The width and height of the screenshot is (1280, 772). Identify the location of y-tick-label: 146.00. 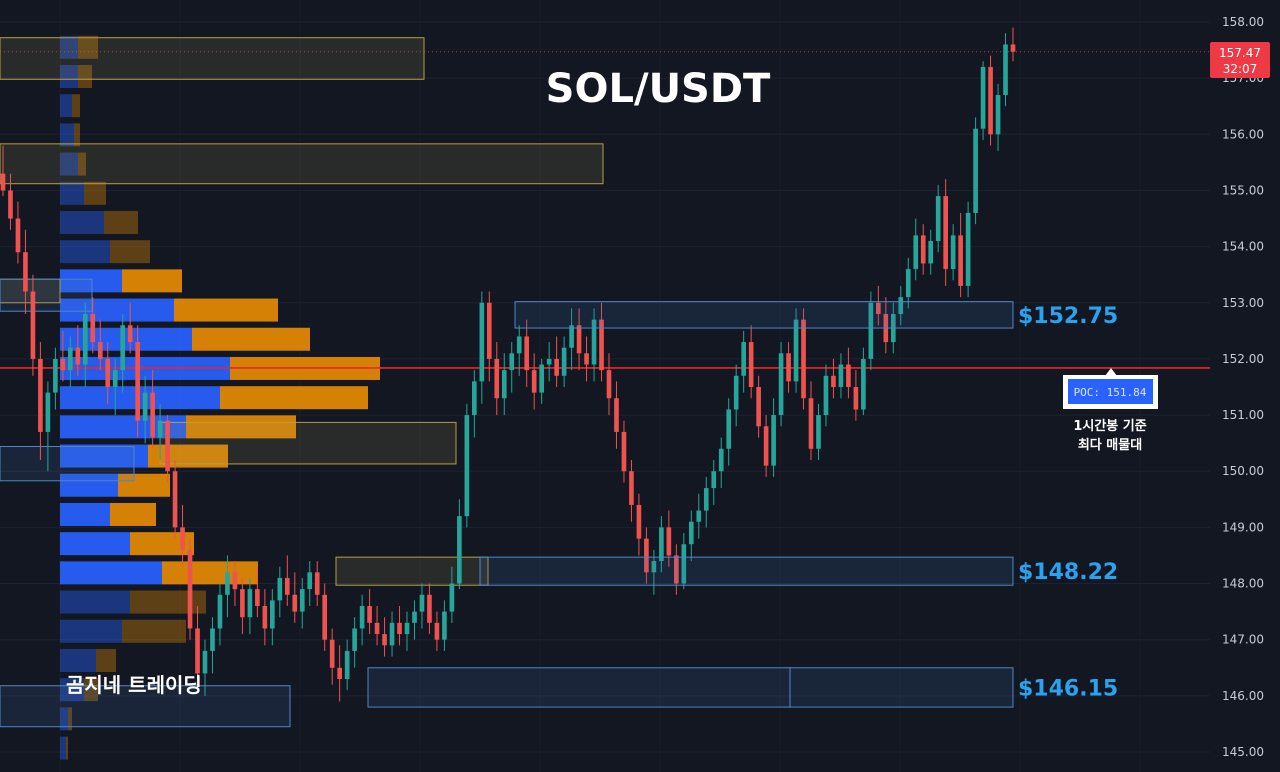
(1243, 696).